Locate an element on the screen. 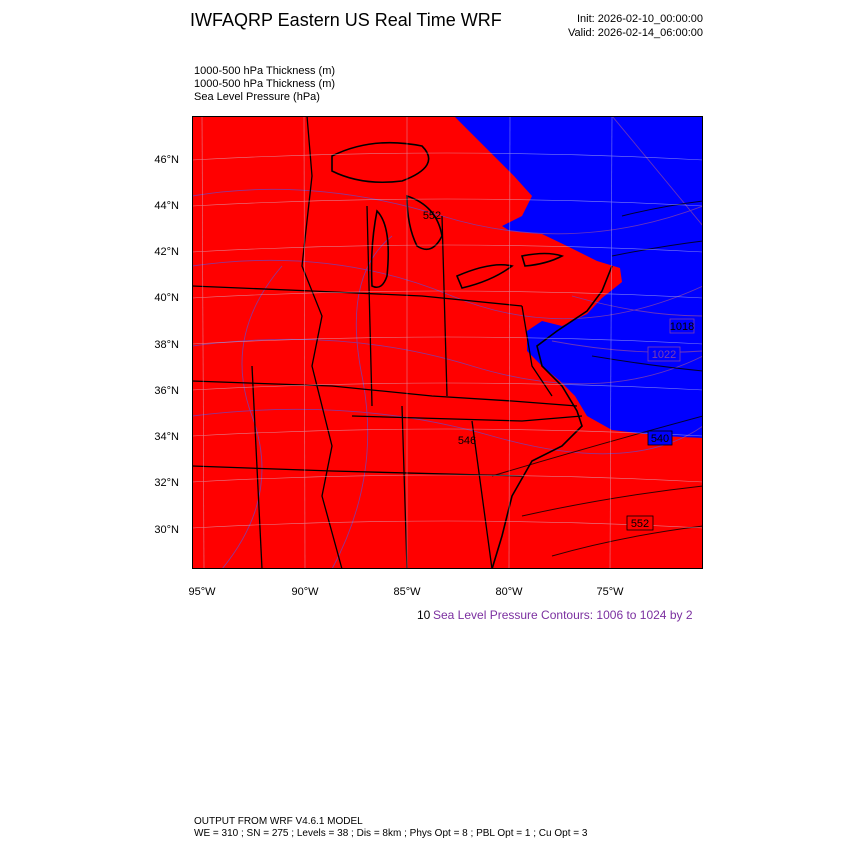 This screenshot has height=850, width=850. lat-label-34: 34°N is located at coordinates (166, 437).